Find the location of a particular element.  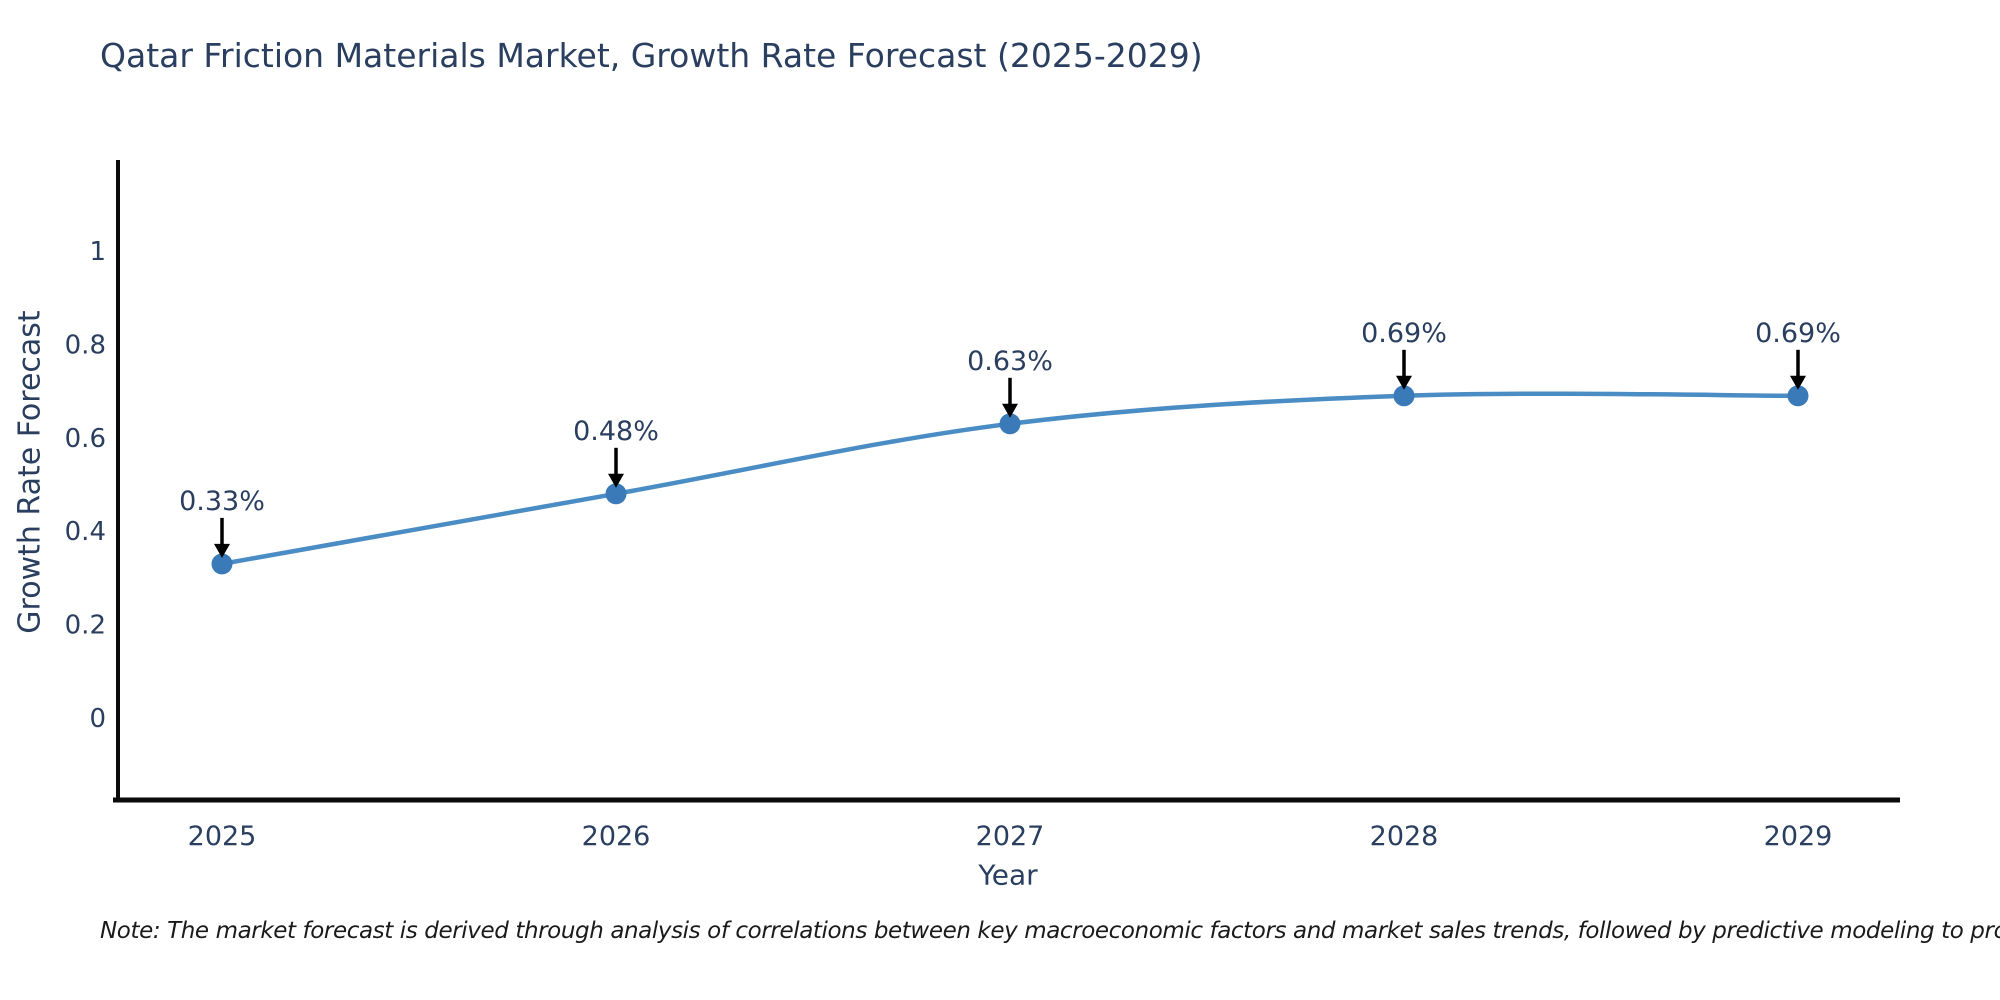

data-point-2026 is located at coordinates (616, 494).